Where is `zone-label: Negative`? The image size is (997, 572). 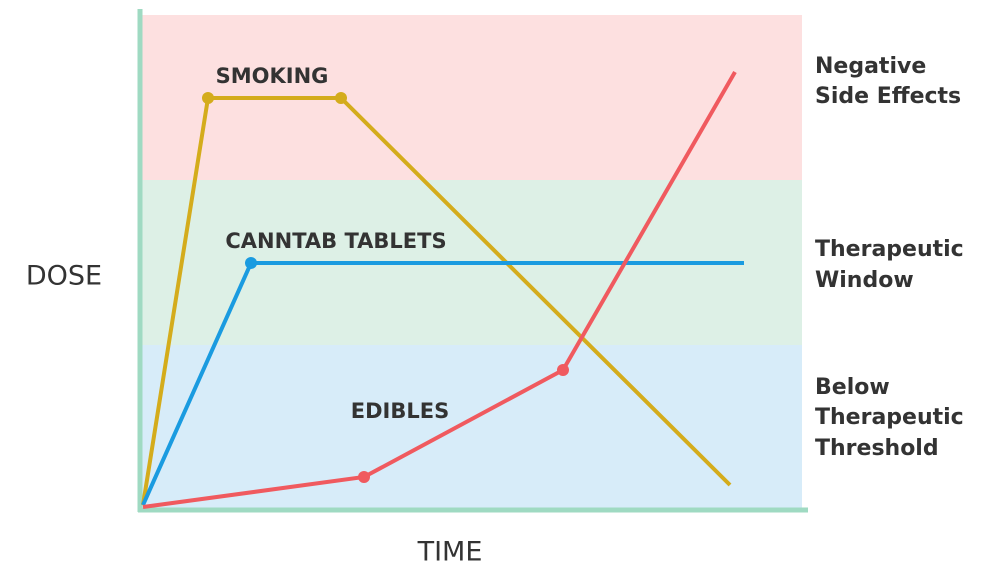
zone-label: Negative is located at coordinates (870, 66).